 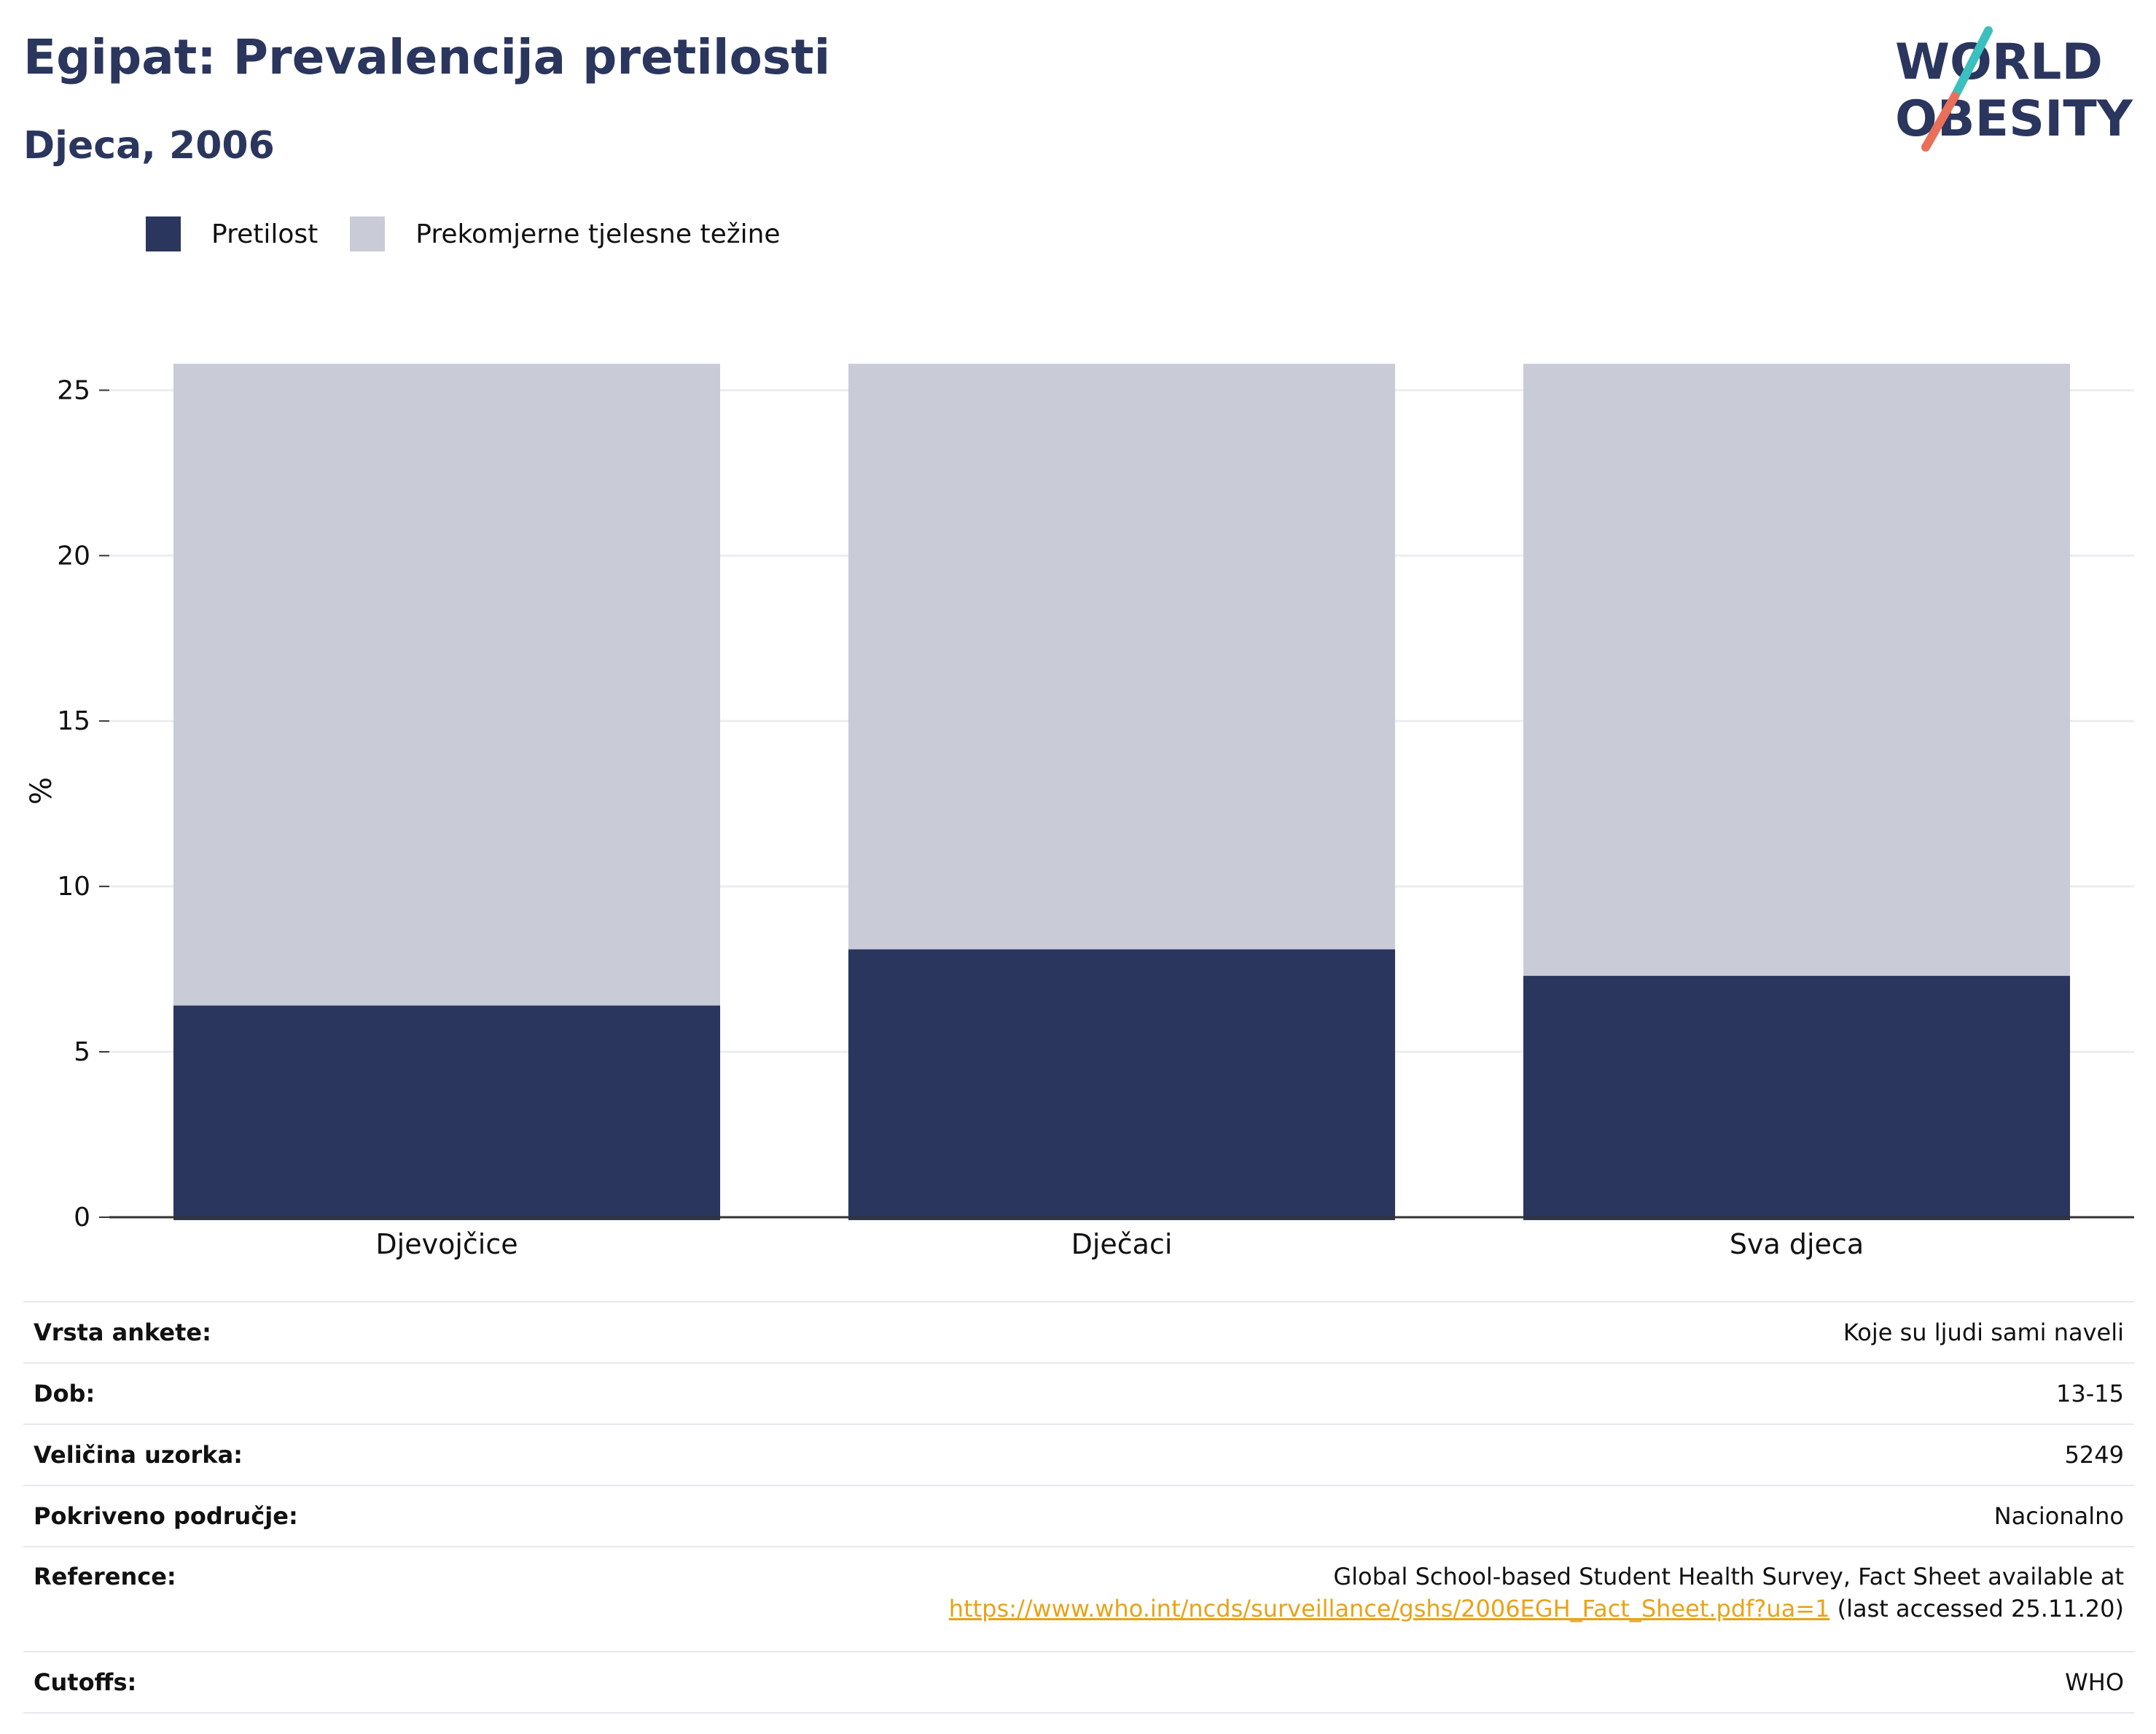 I want to click on info-value: Koje su ljudi sami naveli, so click(x=1282, y=1332).